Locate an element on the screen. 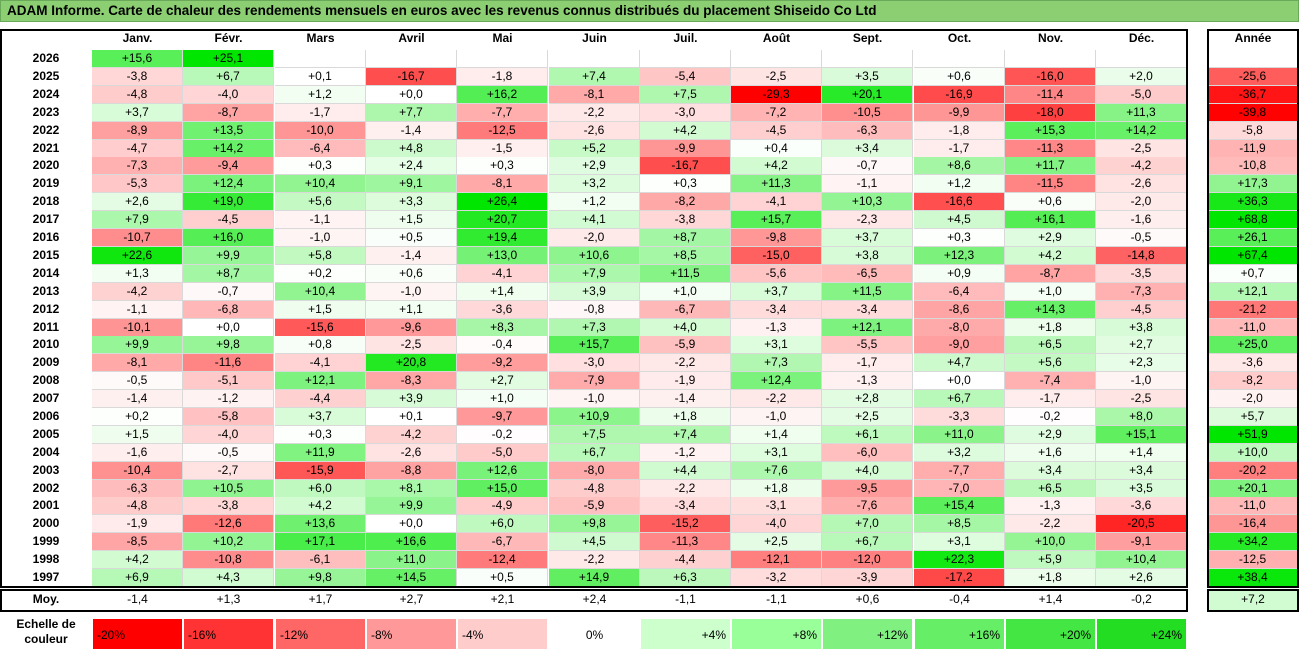  legend-swatch: +24% is located at coordinates (1141, 634).